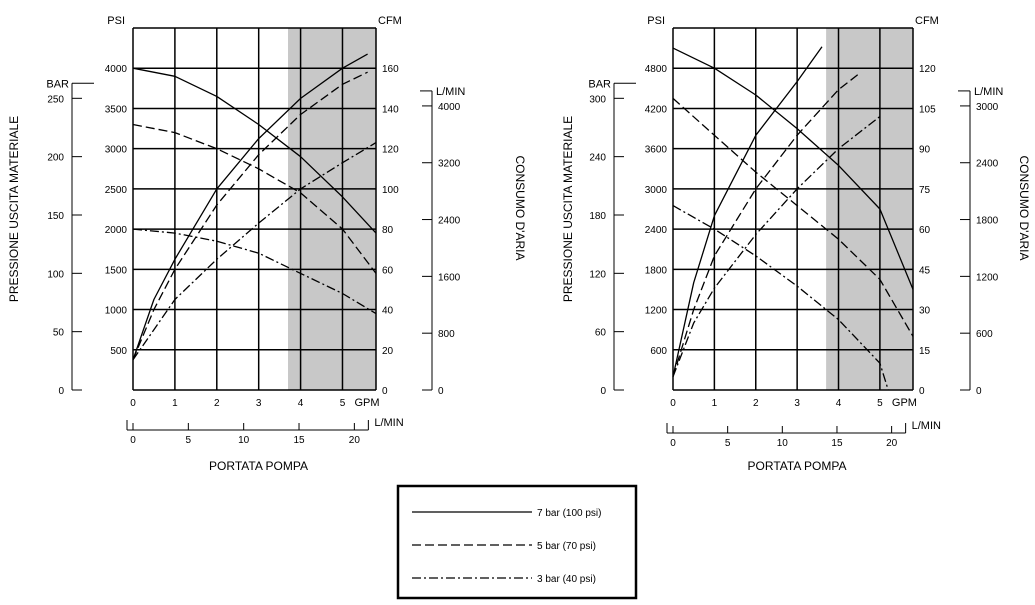  Describe the element at coordinates (116, 69) in the screenshot. I see `psi-tick-label: 4000` at that location.